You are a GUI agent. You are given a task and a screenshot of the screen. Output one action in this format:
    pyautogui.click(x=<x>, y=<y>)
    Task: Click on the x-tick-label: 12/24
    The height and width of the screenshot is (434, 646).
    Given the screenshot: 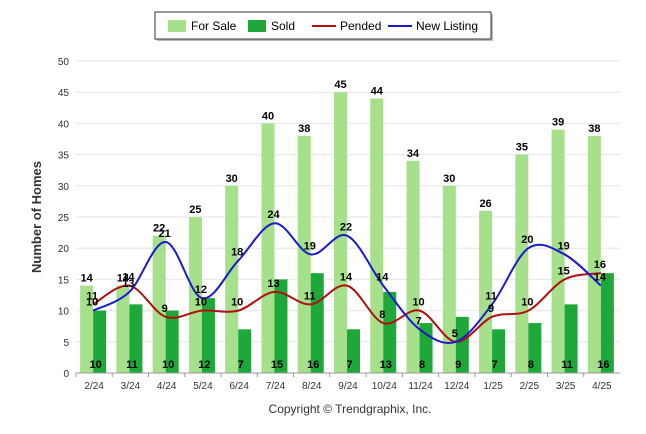 What is the action you would take?
    pyautogui.click(x=456, y=386)
    